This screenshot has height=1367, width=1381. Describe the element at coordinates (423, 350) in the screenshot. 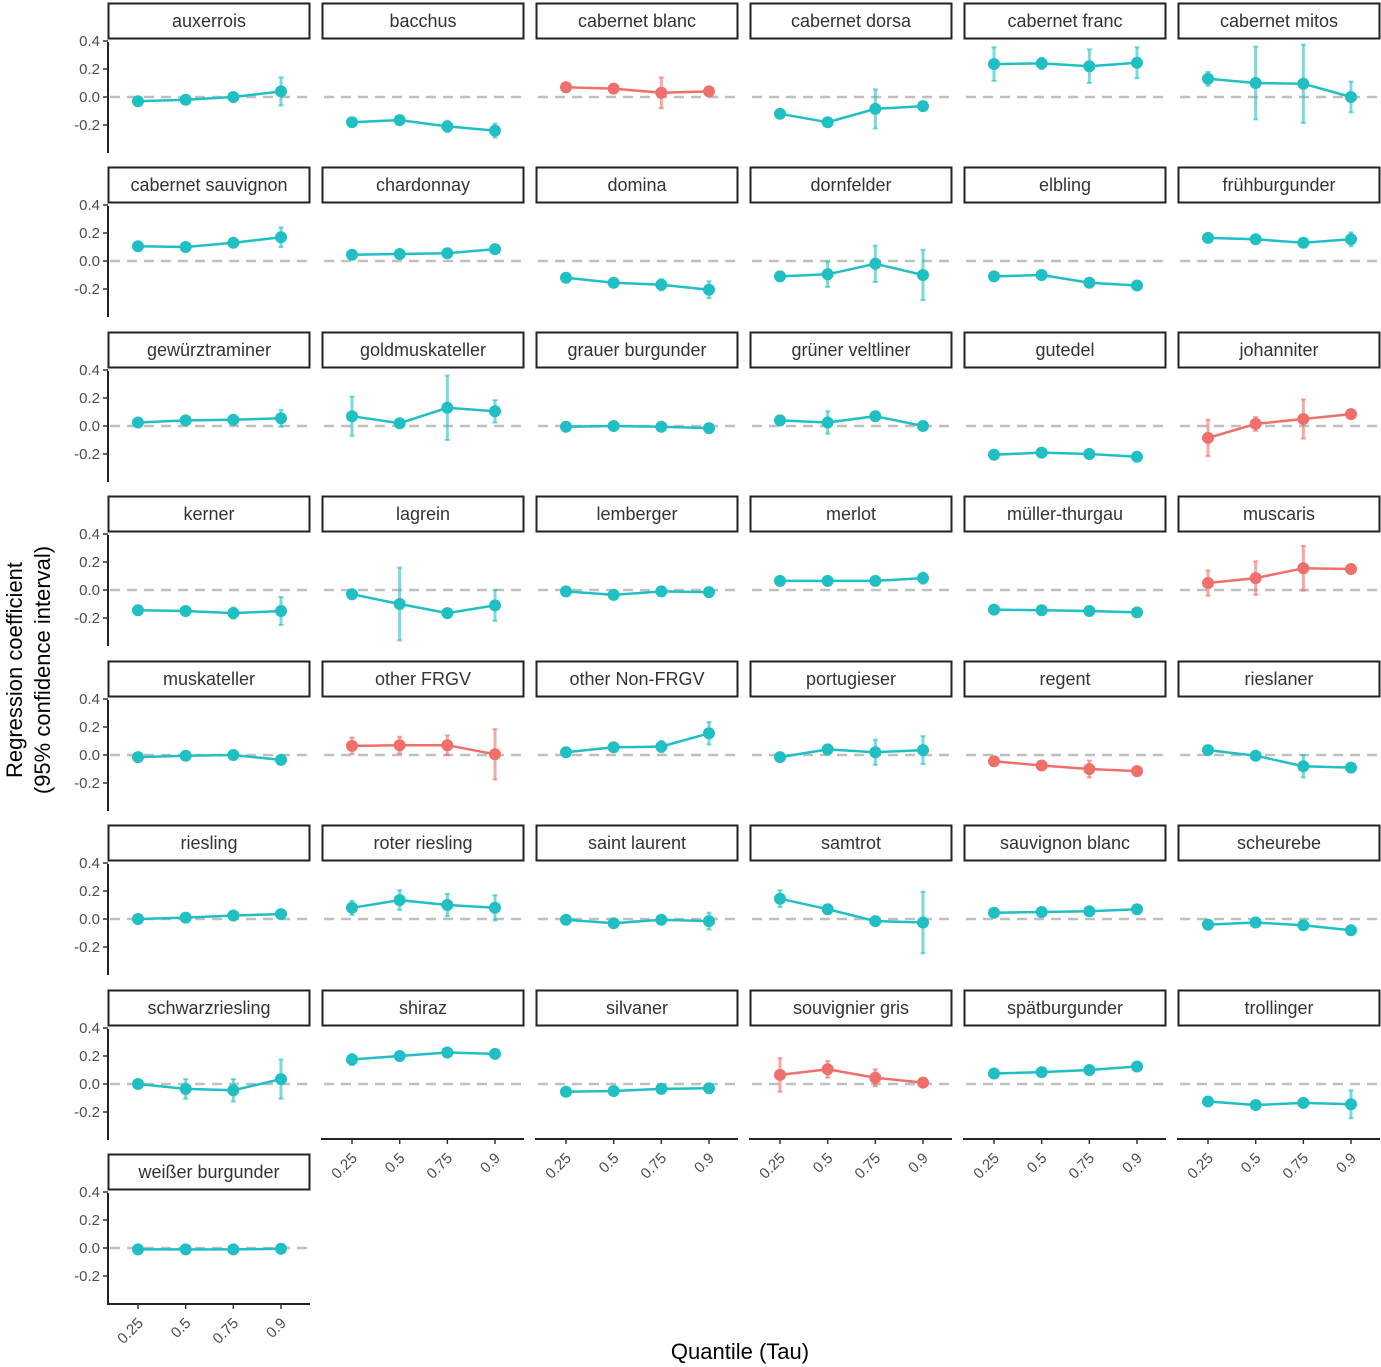

I see `panel-title: goldmuskateller` at that location.